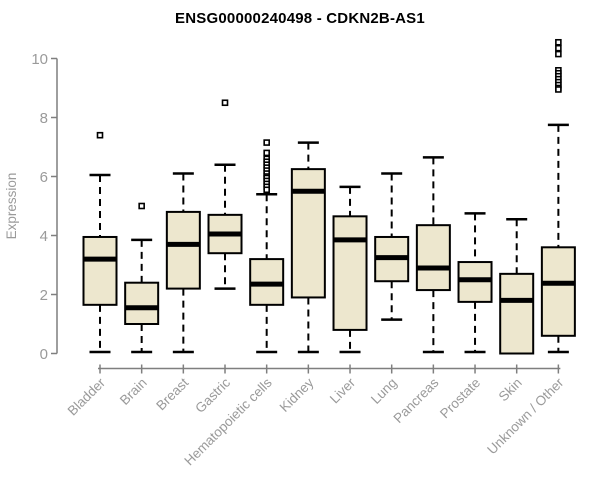 This screenshot has height=500, width=600. I want to click on y-tick-label: 10, so click(39, 59).